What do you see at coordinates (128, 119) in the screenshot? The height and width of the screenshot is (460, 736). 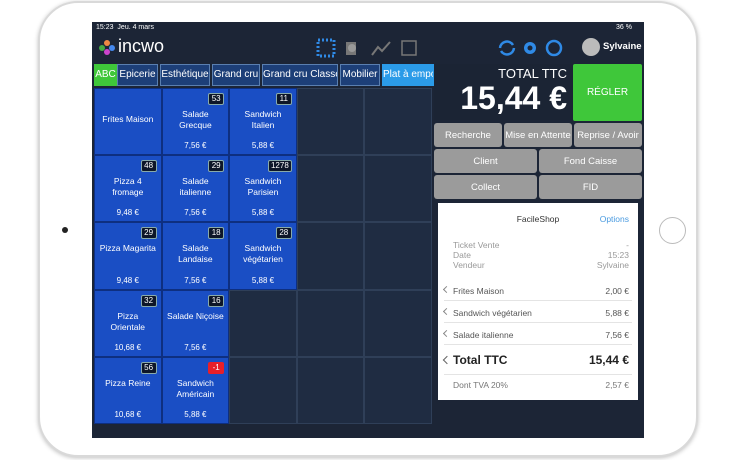 I see `product-name: Frites Maison` at bounding box center [128, 119].